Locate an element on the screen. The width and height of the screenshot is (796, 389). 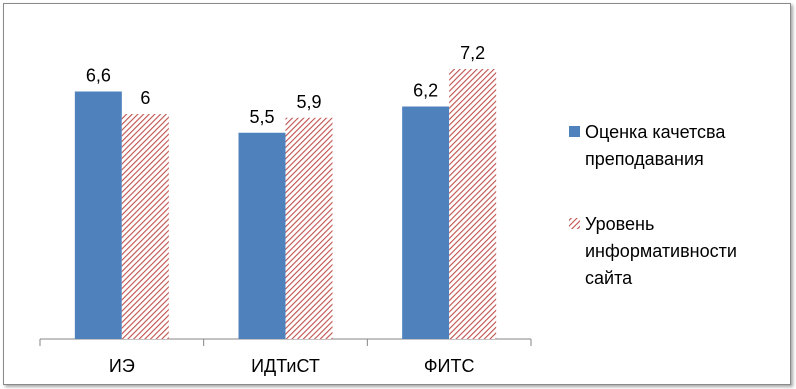
data-label: 7,2 is located at coordinates (472, 53).